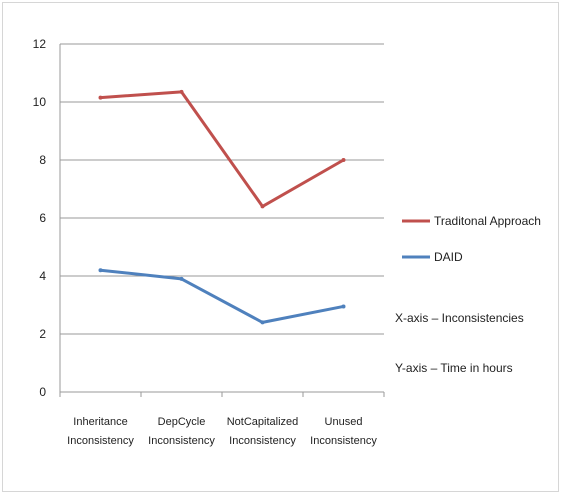  I want to click on y-tick-label: 2, so click(42, 334).